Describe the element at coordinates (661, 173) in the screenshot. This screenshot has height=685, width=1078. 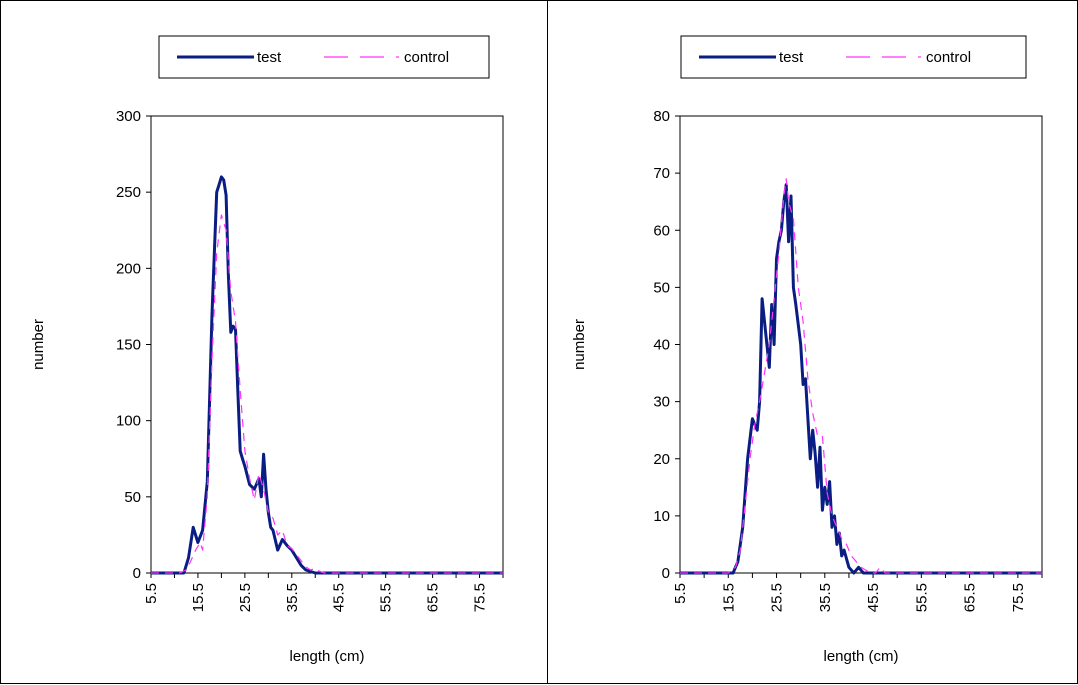
I see `y-tick-label: 70` at that location.